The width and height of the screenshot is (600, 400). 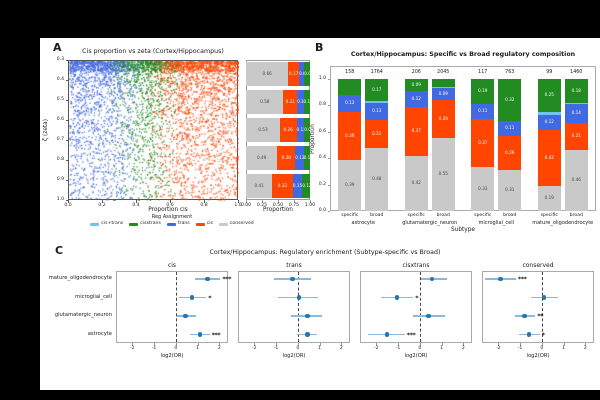 What do you see at coordinates (377, 179) in the screenshot?
I see `bar-segment-value: 0.48` at bounding box center [377, 179].